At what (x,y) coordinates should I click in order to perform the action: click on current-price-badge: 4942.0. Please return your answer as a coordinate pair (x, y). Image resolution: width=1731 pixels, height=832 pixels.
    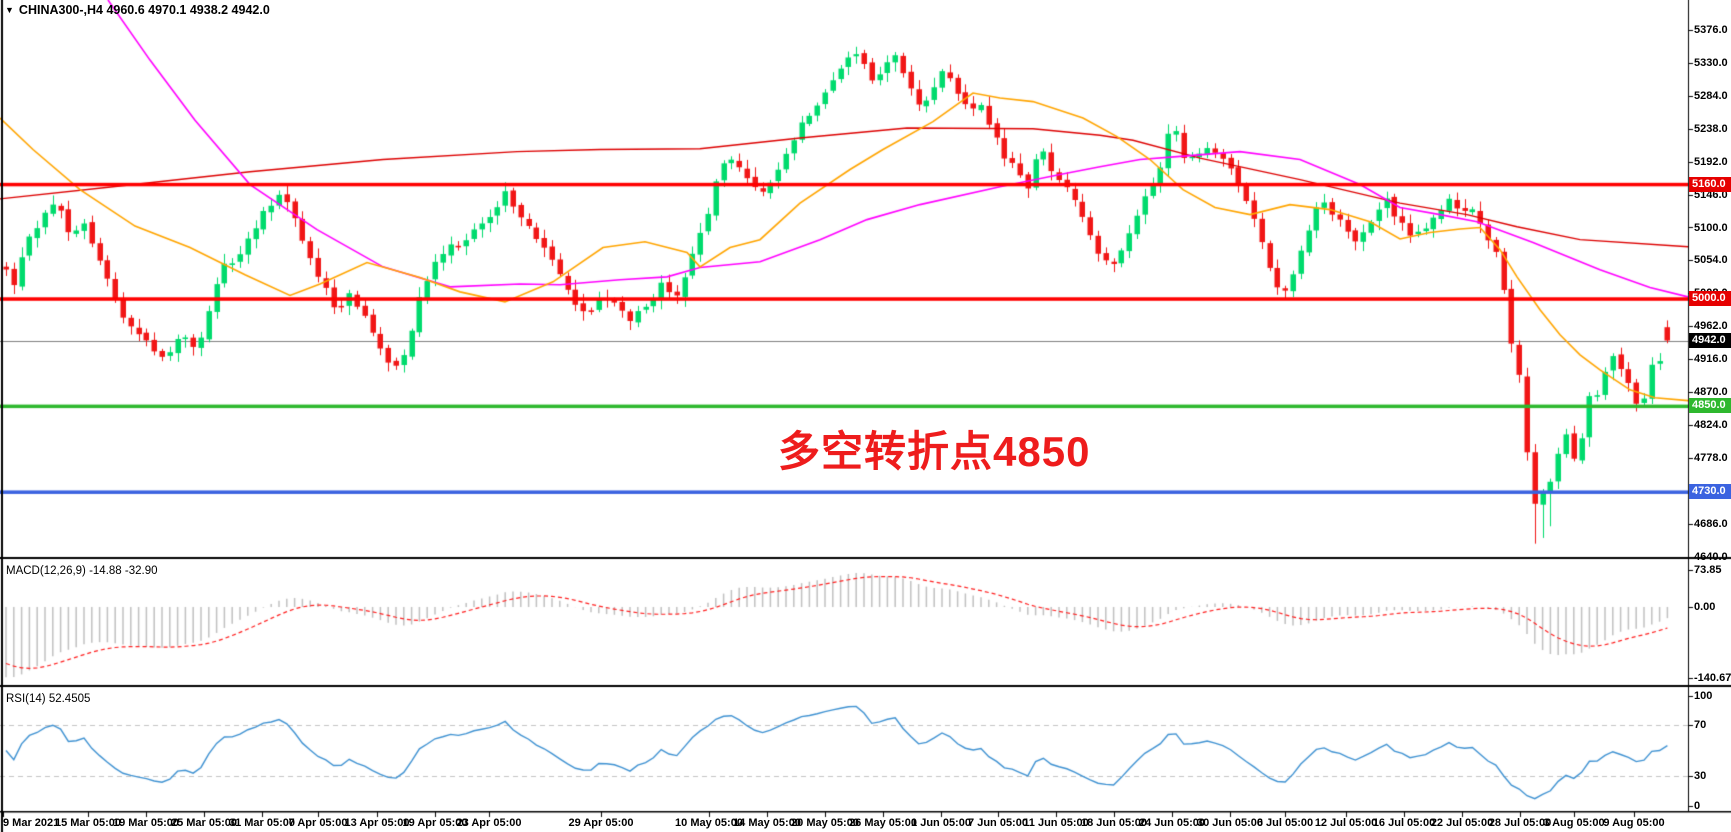
    Looking at the image, I should click on (1710, 340).